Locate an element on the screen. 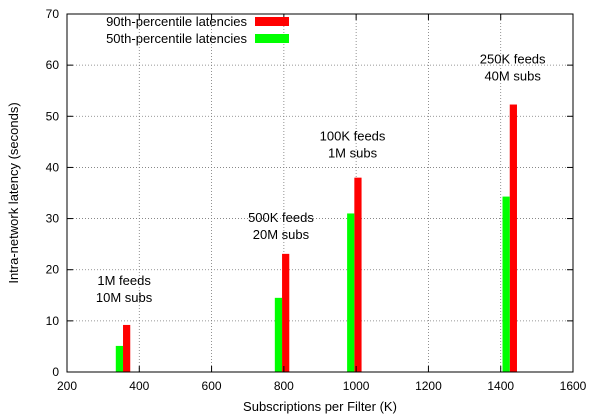 The width and height of the screenshot is (594, 417). bar-series1-point0 is located at coordinates (119, 358).